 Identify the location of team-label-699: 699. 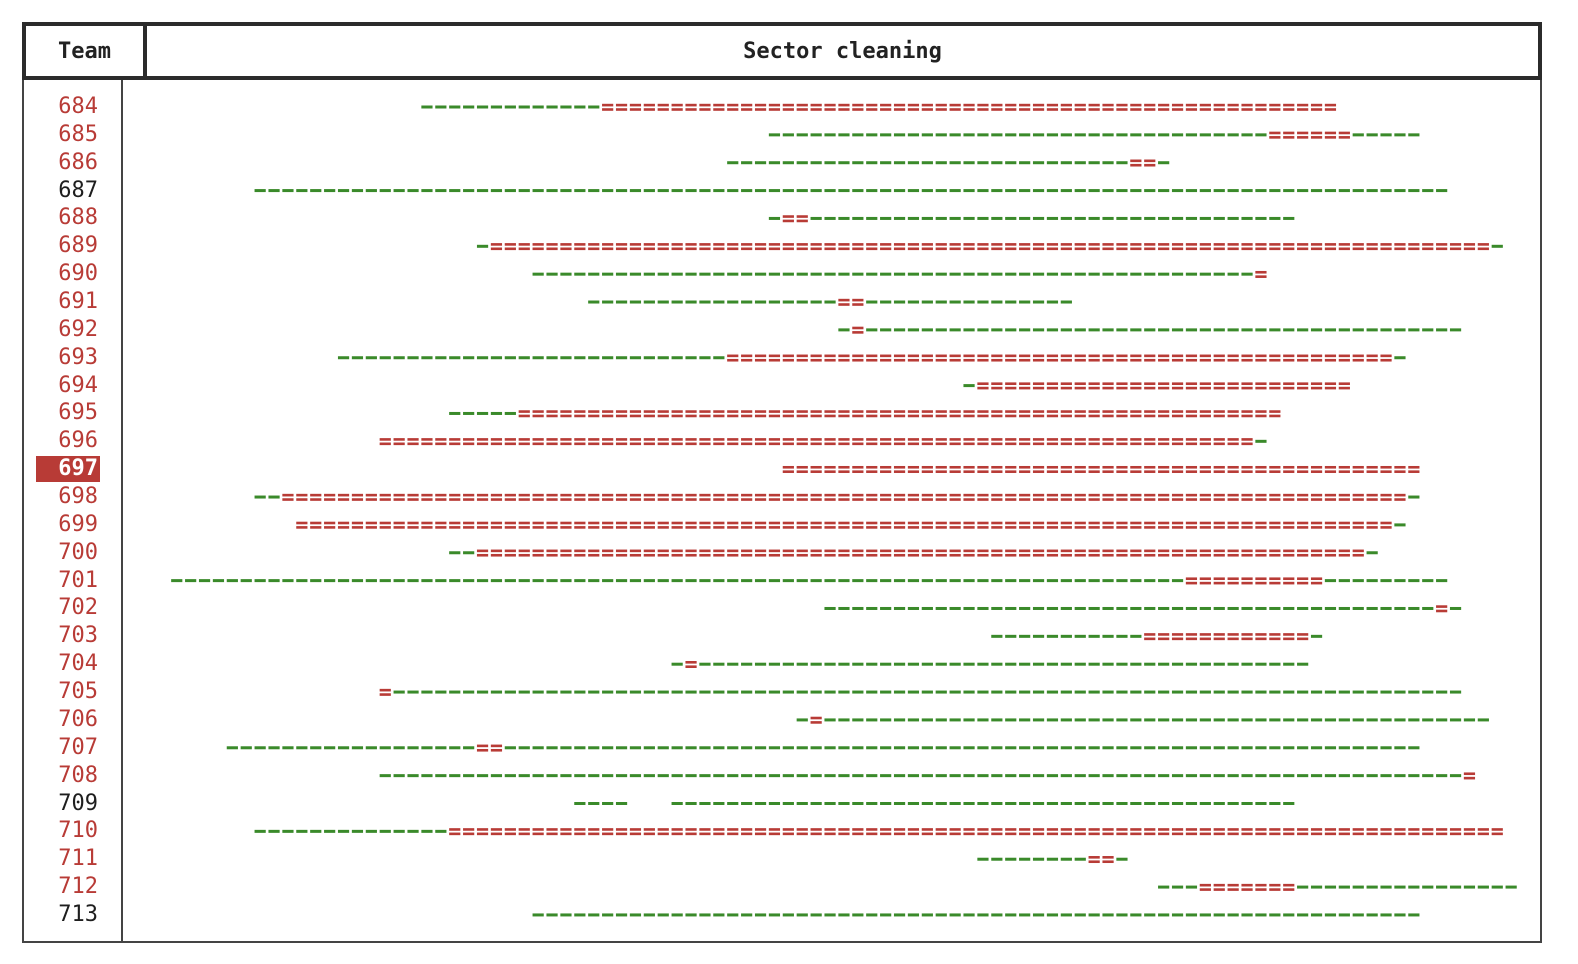
(78, 524).